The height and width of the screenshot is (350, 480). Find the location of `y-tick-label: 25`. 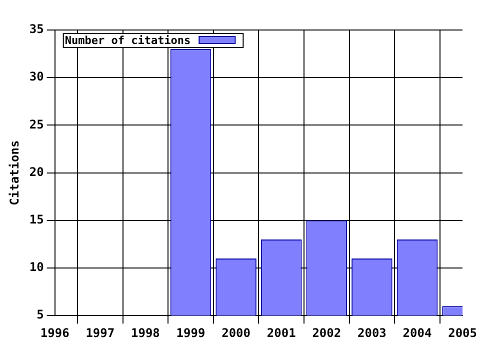

y-tick-label: 25 is located at coordinates (36, 124).